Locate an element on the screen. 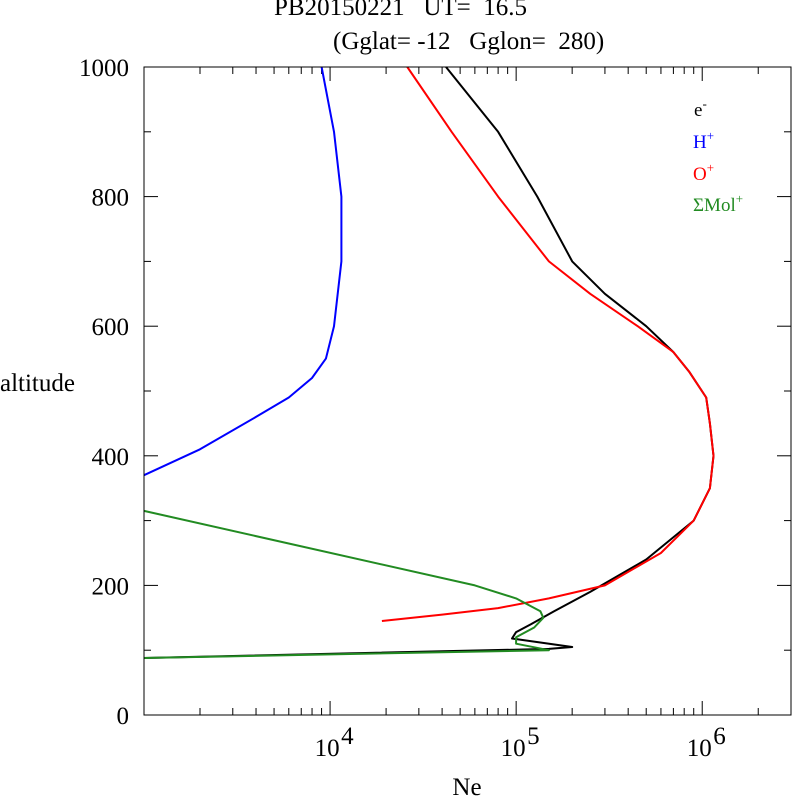 The image size is (792, 796). y-tick-label: 200 is located at coordinates (111, 586).